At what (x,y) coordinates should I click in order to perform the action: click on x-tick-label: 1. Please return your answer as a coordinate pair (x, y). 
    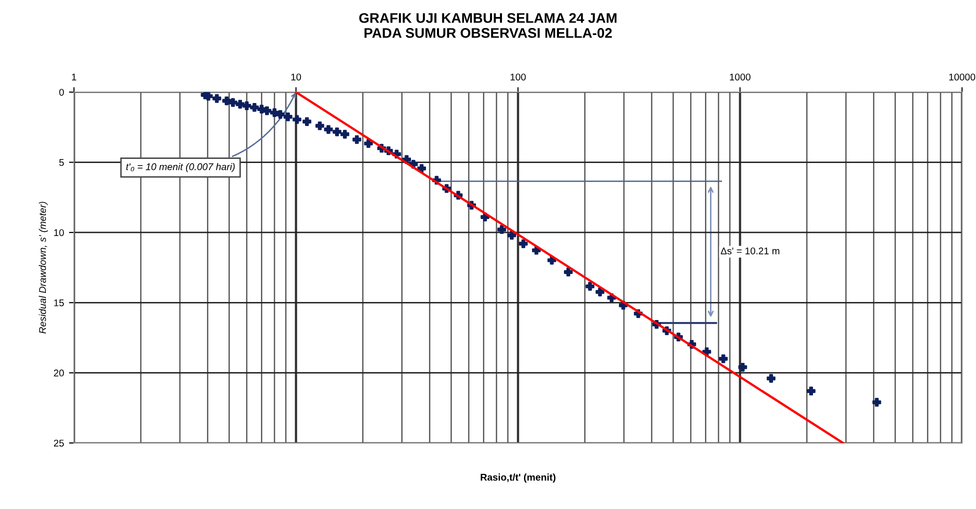
    Looking at the image, I should click on (74, 77).